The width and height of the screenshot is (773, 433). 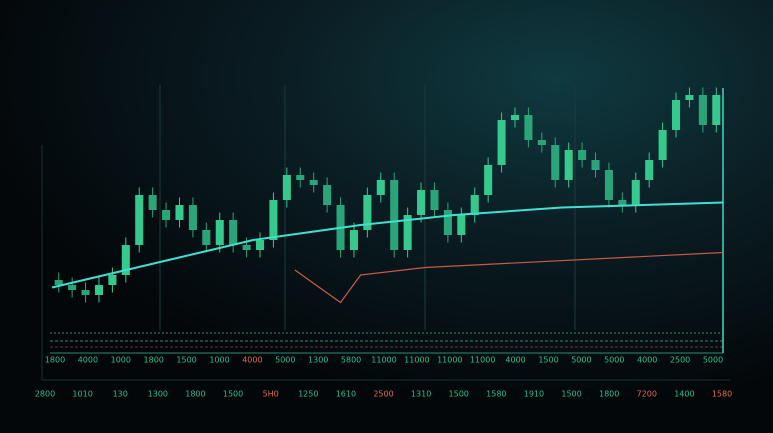 I want to click on x-tick-label: 1910, so click(x=534, y=394).